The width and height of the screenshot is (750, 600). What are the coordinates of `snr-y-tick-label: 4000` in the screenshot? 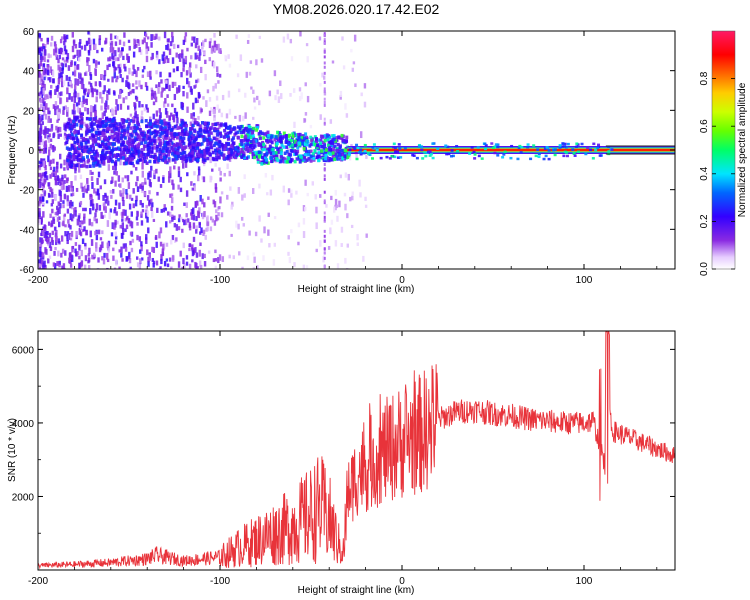 It's located at (23, 424).